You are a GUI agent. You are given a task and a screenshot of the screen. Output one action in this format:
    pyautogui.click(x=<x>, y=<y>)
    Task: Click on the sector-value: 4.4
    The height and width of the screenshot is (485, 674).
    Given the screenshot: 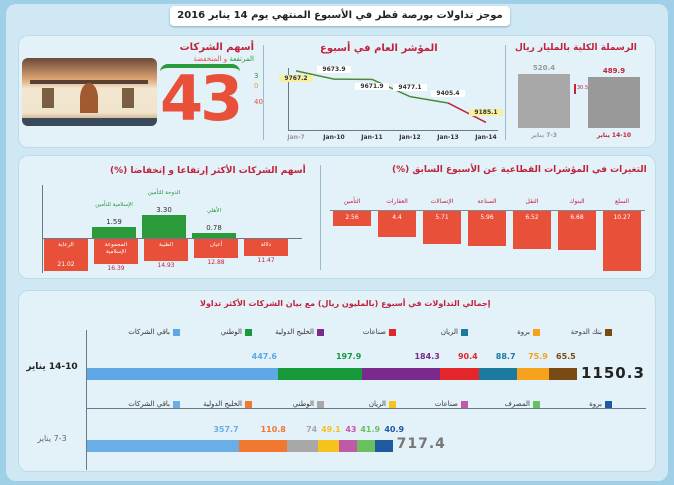 What is the action you would take?
    pyautogui.click(x=397, y=217)
    